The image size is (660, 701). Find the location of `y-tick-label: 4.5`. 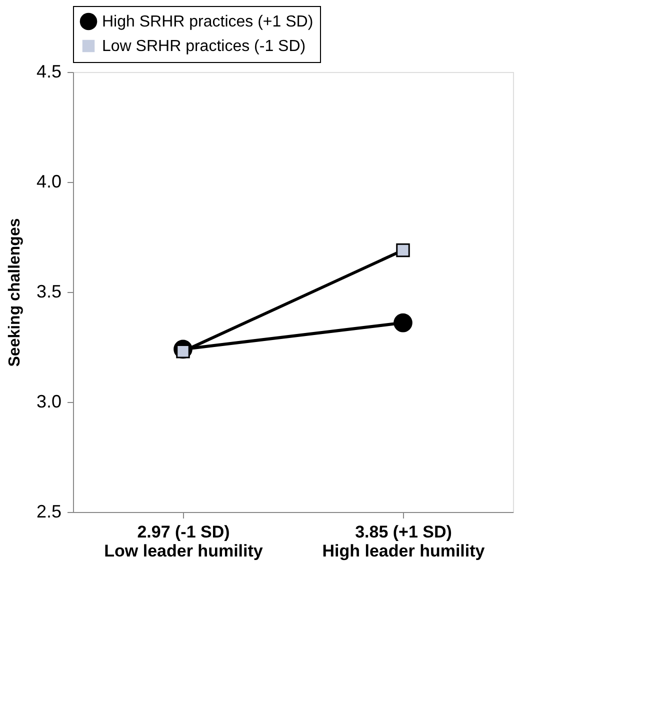

y-tick-label: 4.5 is located at coordinates (49, 72).